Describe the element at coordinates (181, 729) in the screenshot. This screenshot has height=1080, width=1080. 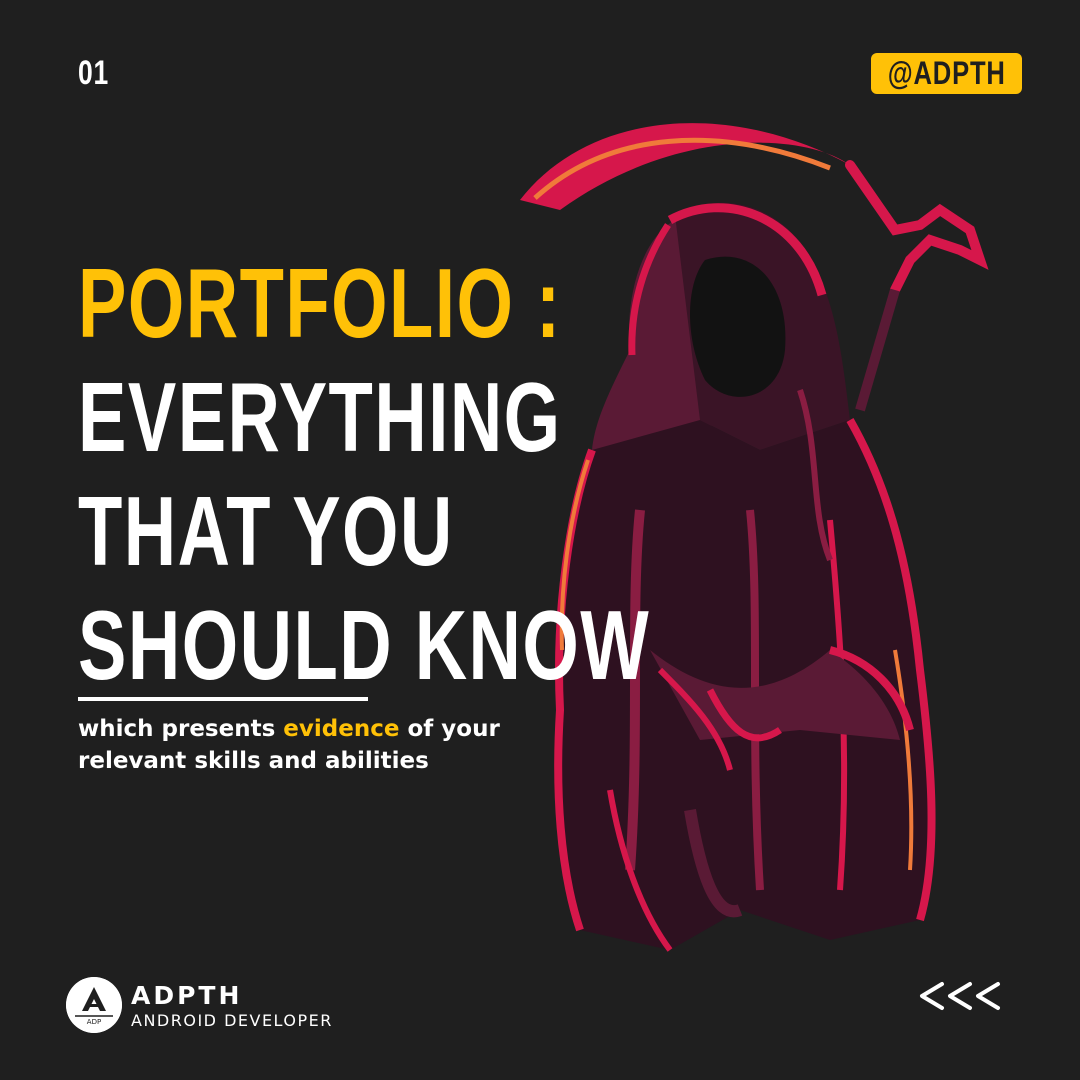
I see `subtitle-part-1: which presents` at that location.